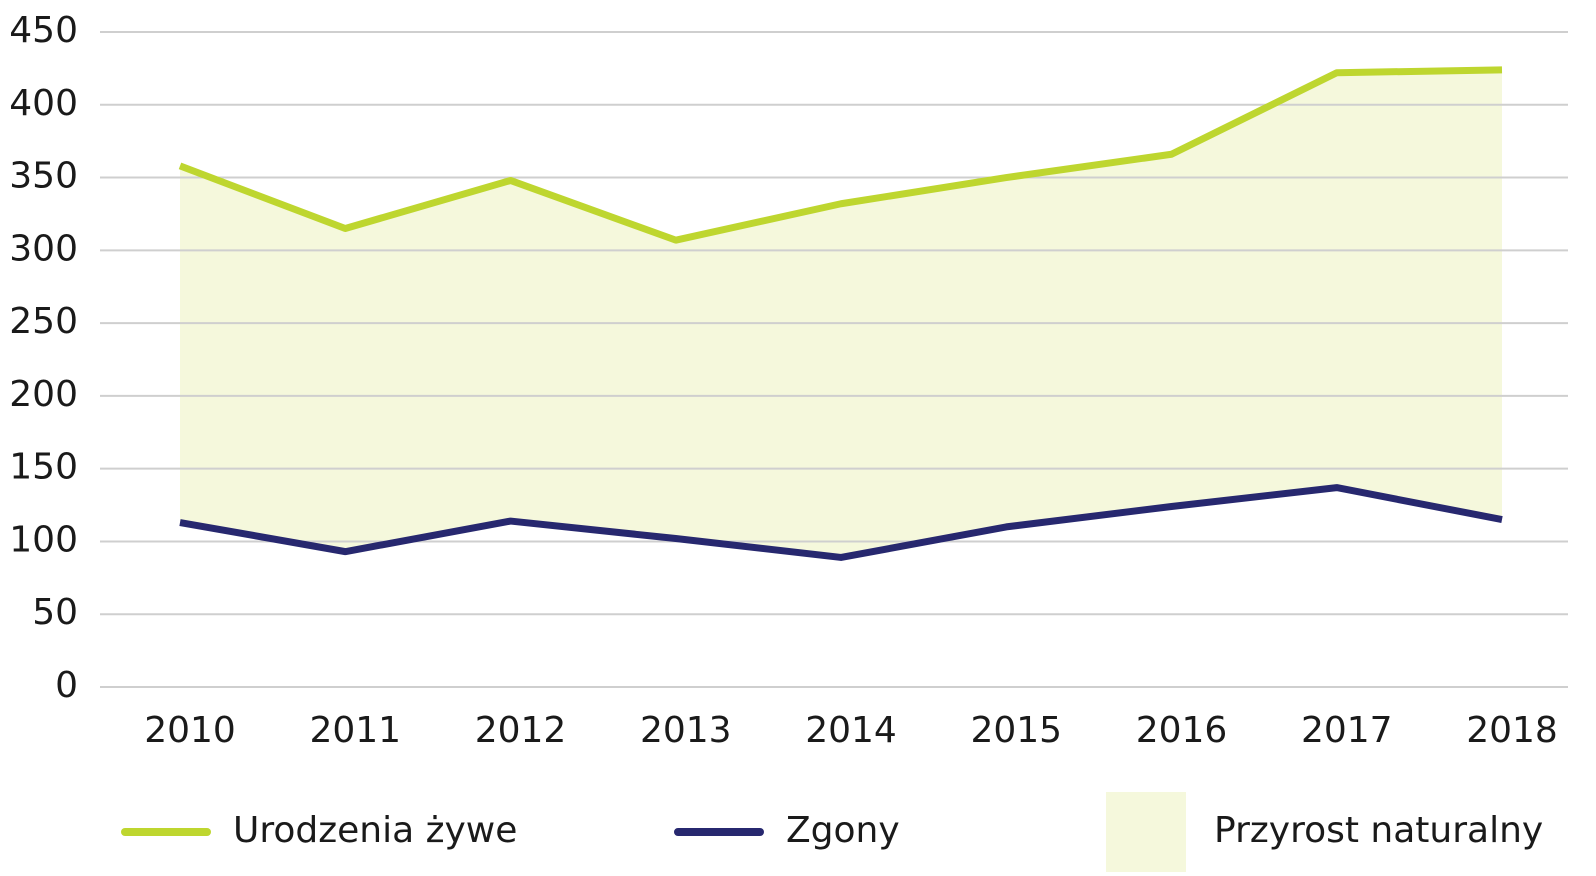  Describe the element at coordinates (43, 30) in the screenshot. I see `y-tick-label: 450` at that location.